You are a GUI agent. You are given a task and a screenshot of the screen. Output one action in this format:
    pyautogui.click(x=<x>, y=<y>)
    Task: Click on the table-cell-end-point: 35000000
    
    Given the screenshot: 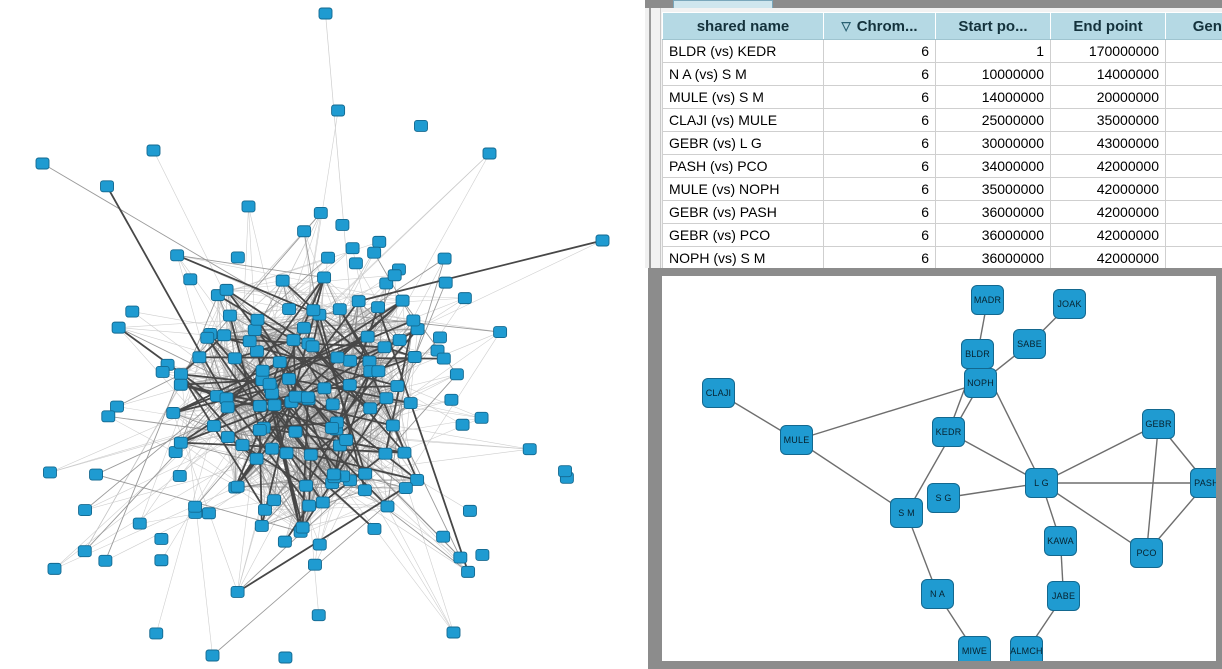 What is the action you would take?
    pyautogui.click(x=1108, y=120)
    